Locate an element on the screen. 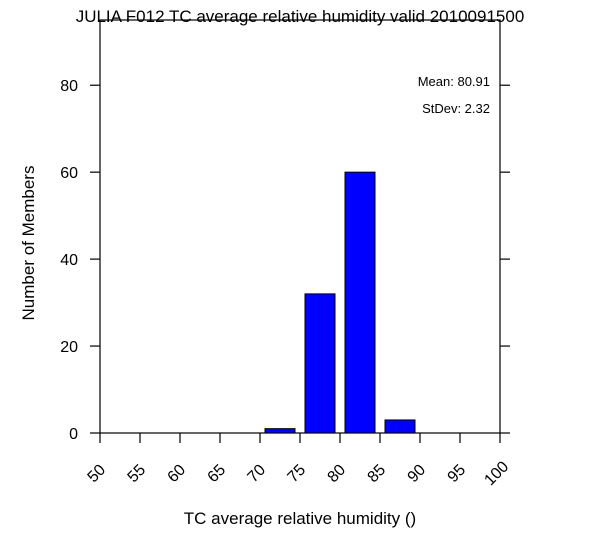 This screenshot has width=600, height=535. x-tick-label-55: 55 is located at coordinates (137, 473).